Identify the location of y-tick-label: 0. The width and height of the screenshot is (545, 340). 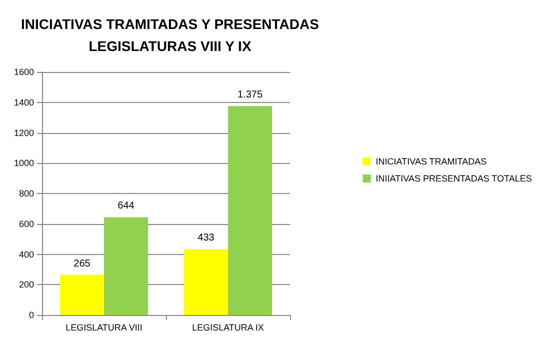
(31, 315).